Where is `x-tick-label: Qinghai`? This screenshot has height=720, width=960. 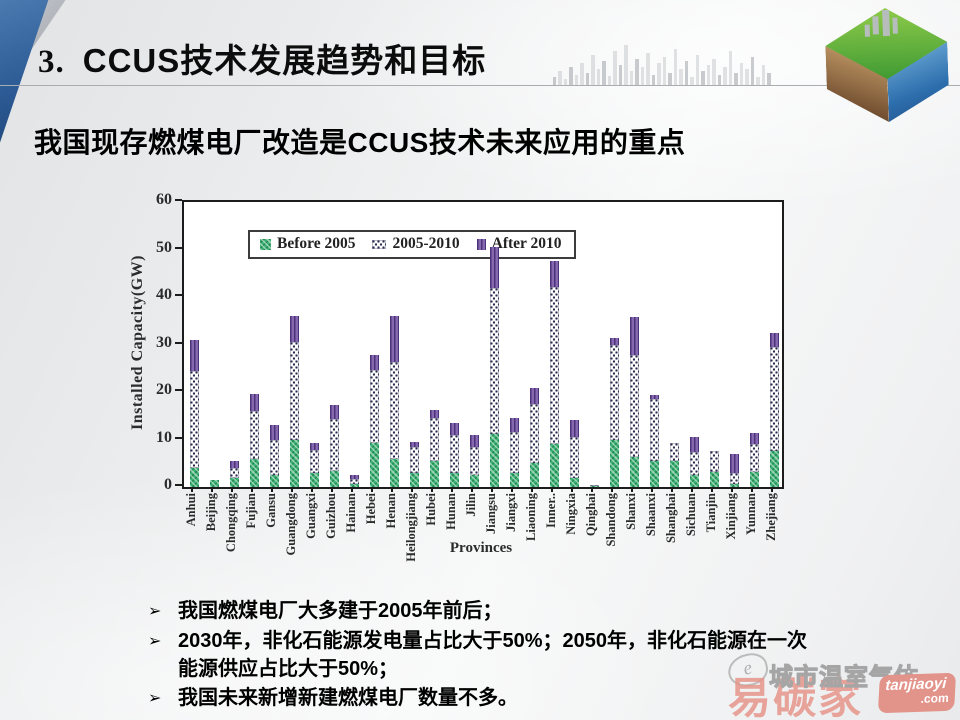
x-tick-label: Qinghai is located at coordinates (591, 515).